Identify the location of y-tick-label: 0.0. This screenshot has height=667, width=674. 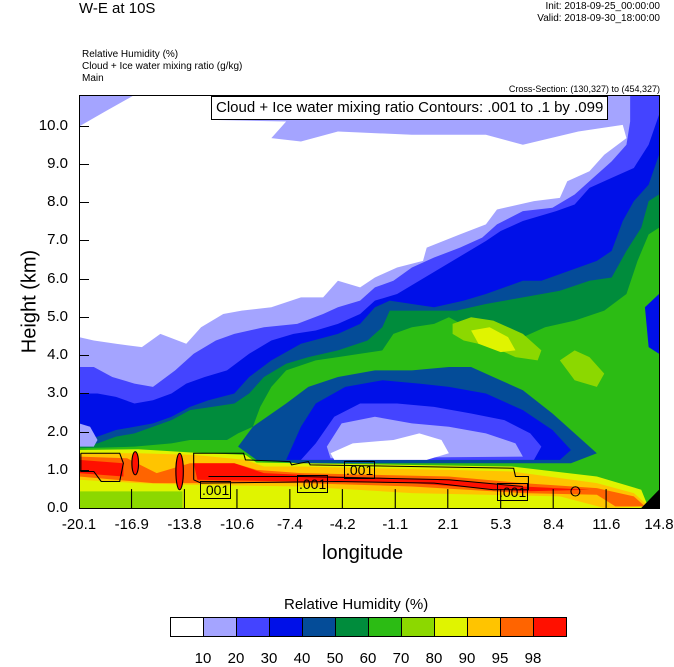
(57, 507).